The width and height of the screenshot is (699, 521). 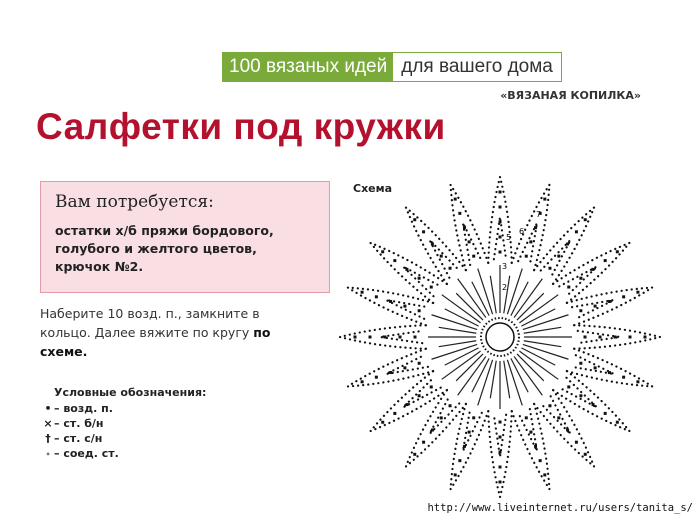 What do you see at coordinates (124, 423) in the screenshot?
I see `legend-item: ×– ст. б/н` at bounding box center [124, 423].